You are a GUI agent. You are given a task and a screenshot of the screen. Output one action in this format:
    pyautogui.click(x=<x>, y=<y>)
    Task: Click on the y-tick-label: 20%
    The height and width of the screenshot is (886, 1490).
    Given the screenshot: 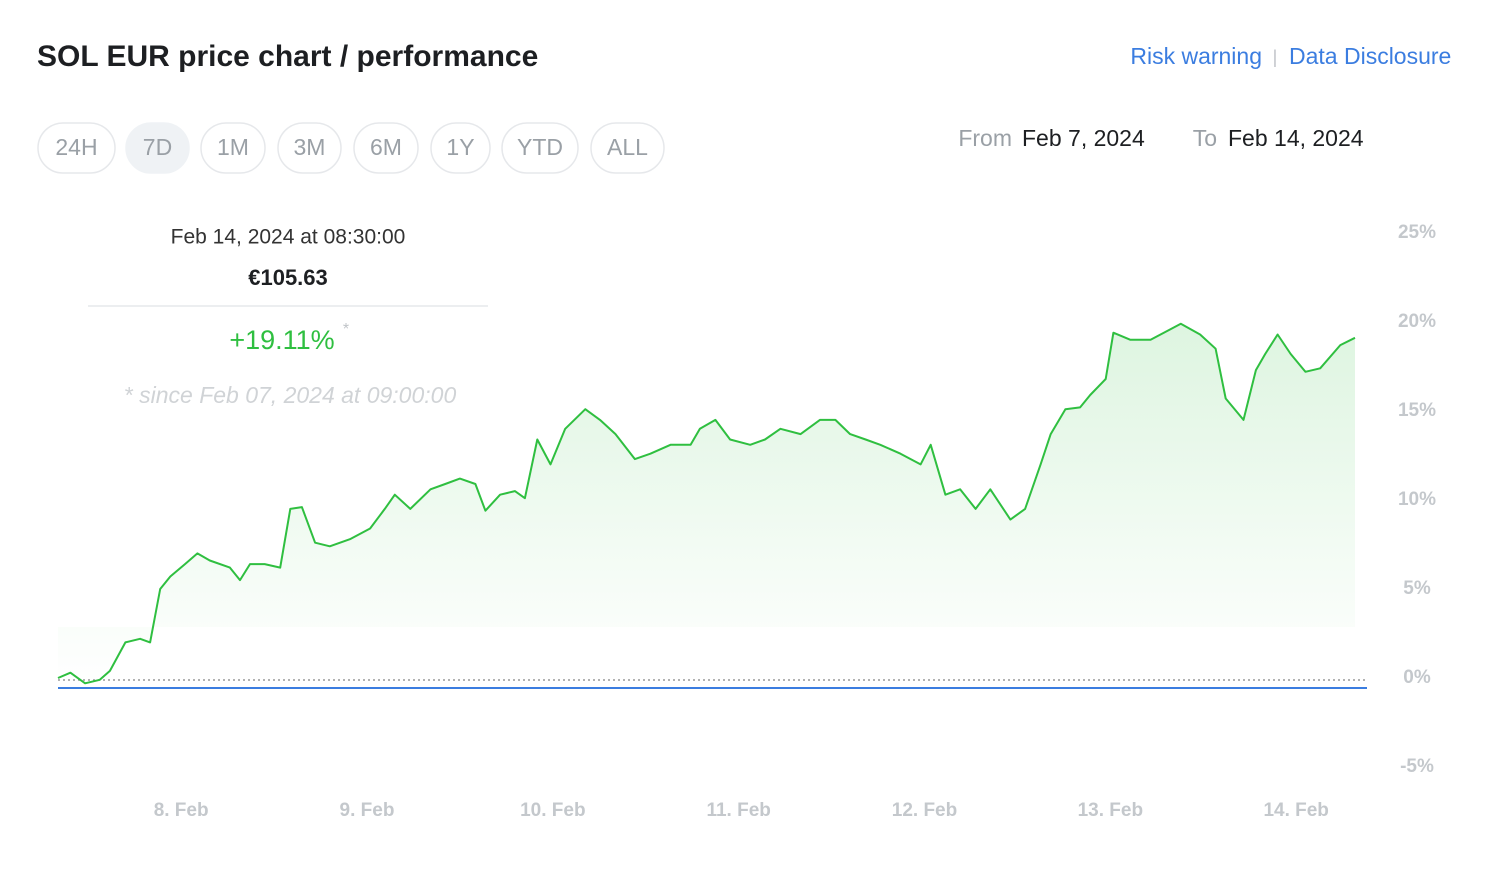 What is the action you would take?
    pyautogui.click(x=1417, y=321)
    